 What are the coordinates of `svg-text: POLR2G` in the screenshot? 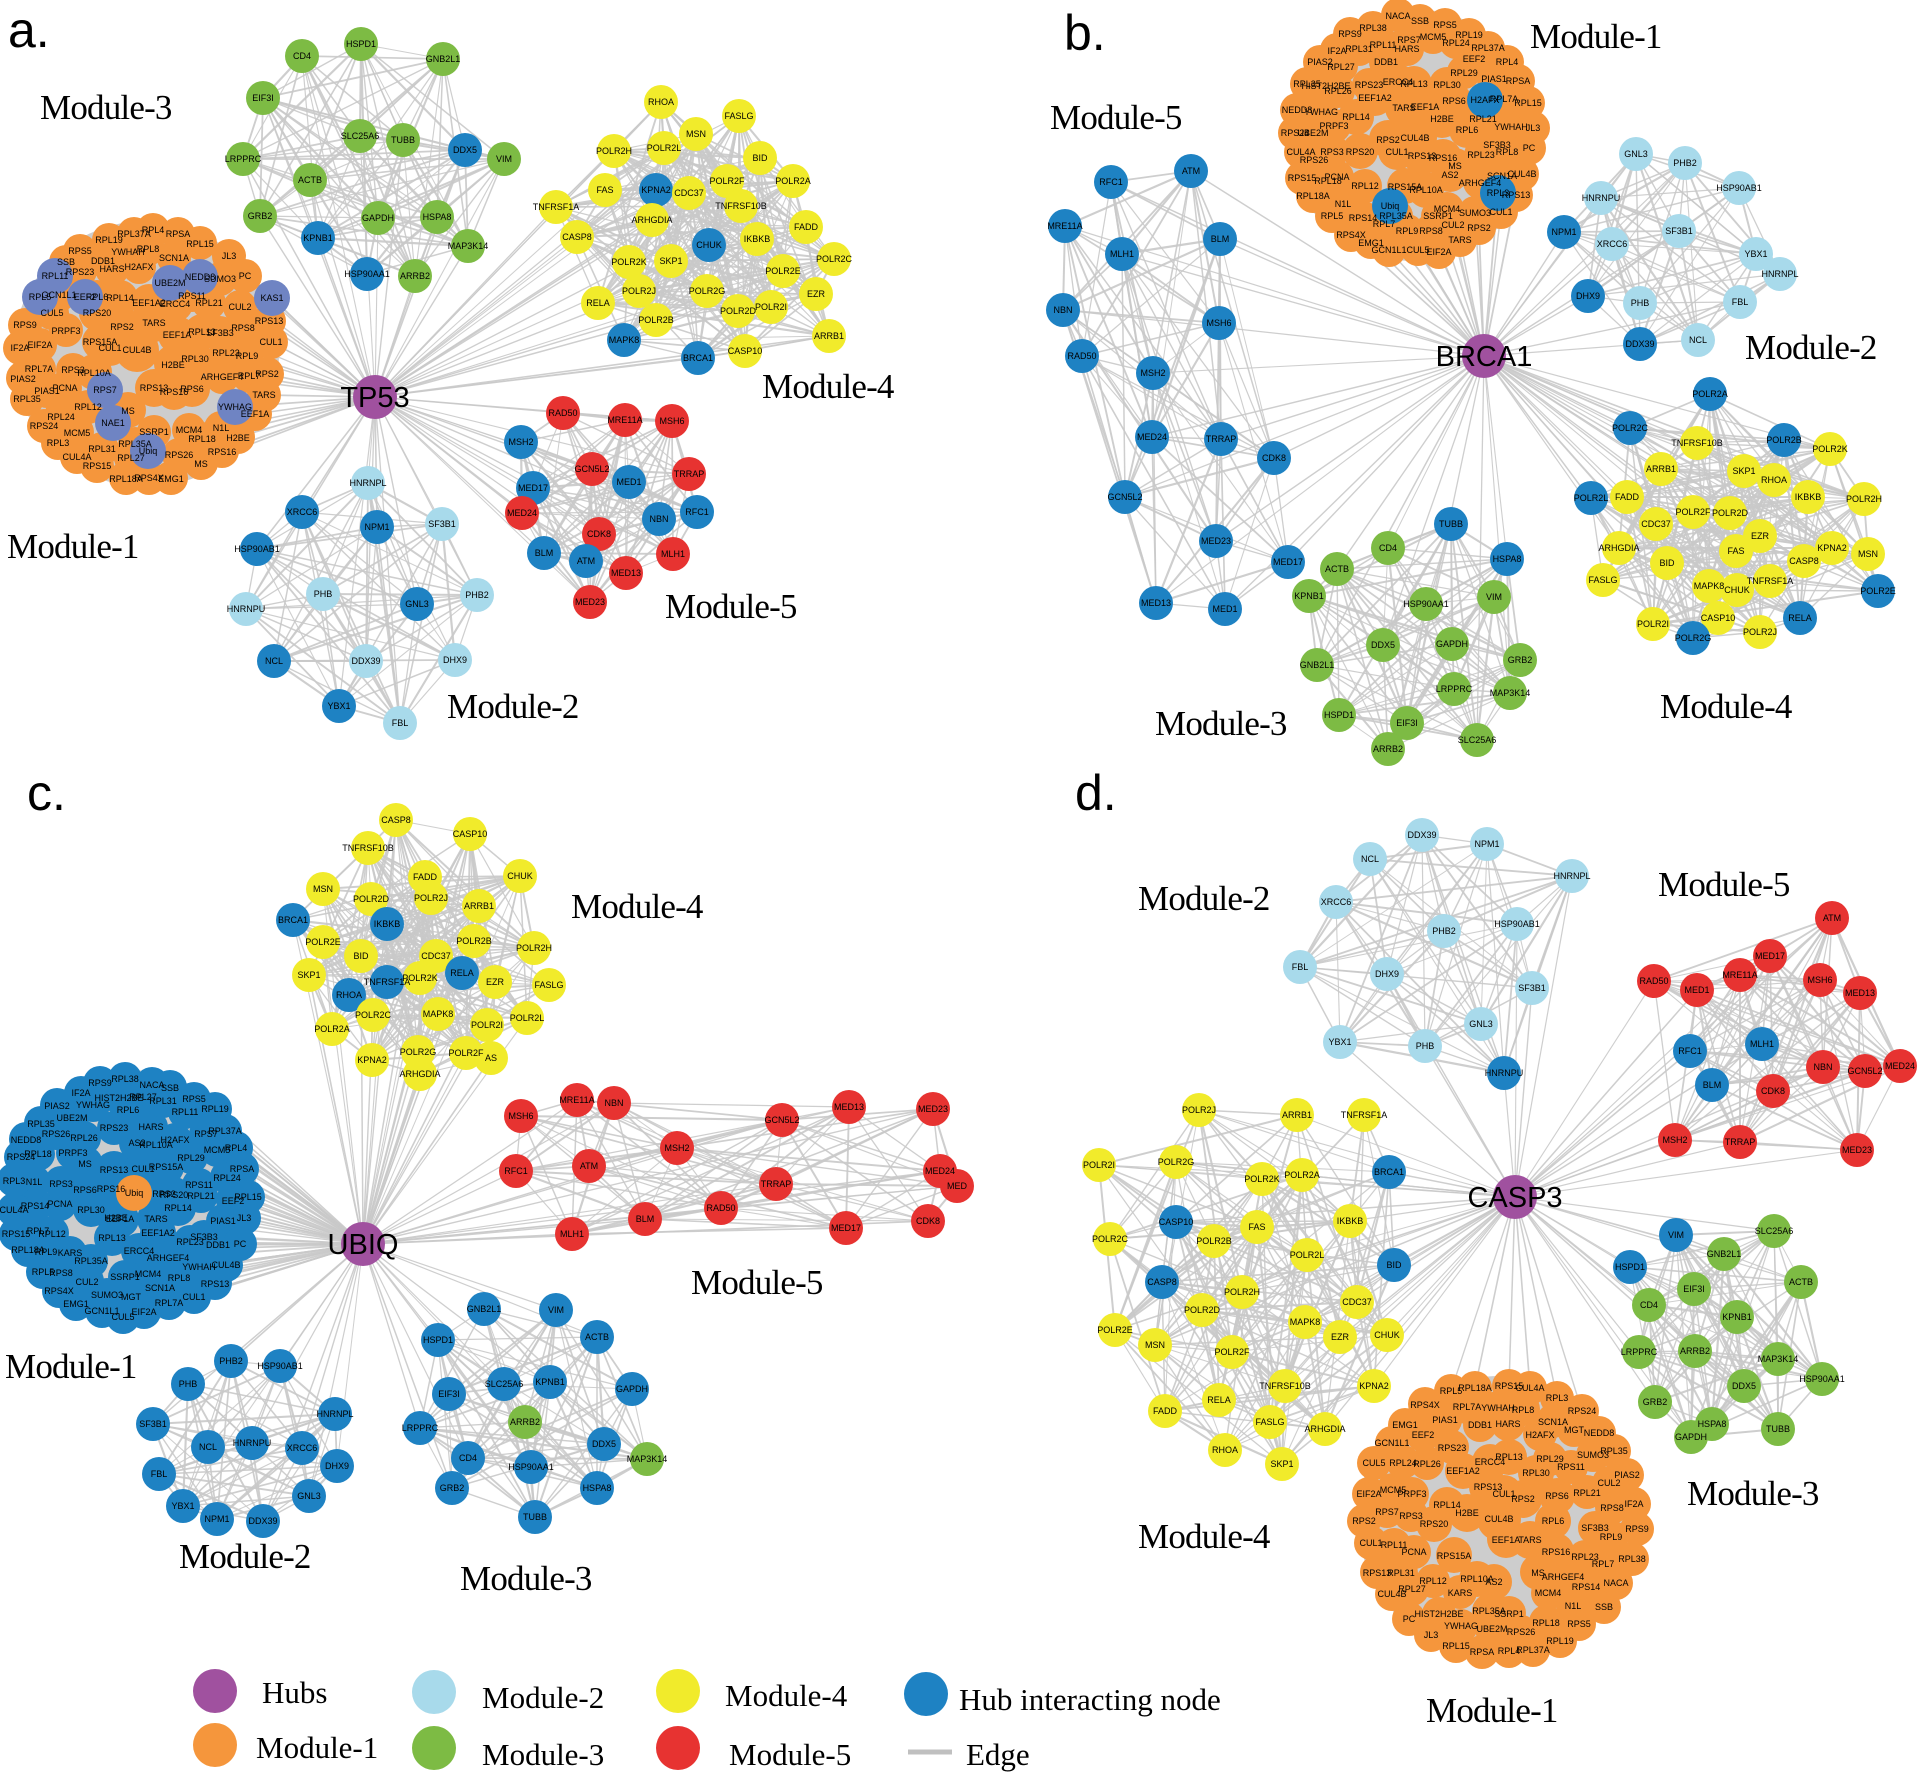 It's located at (1176, 1162).